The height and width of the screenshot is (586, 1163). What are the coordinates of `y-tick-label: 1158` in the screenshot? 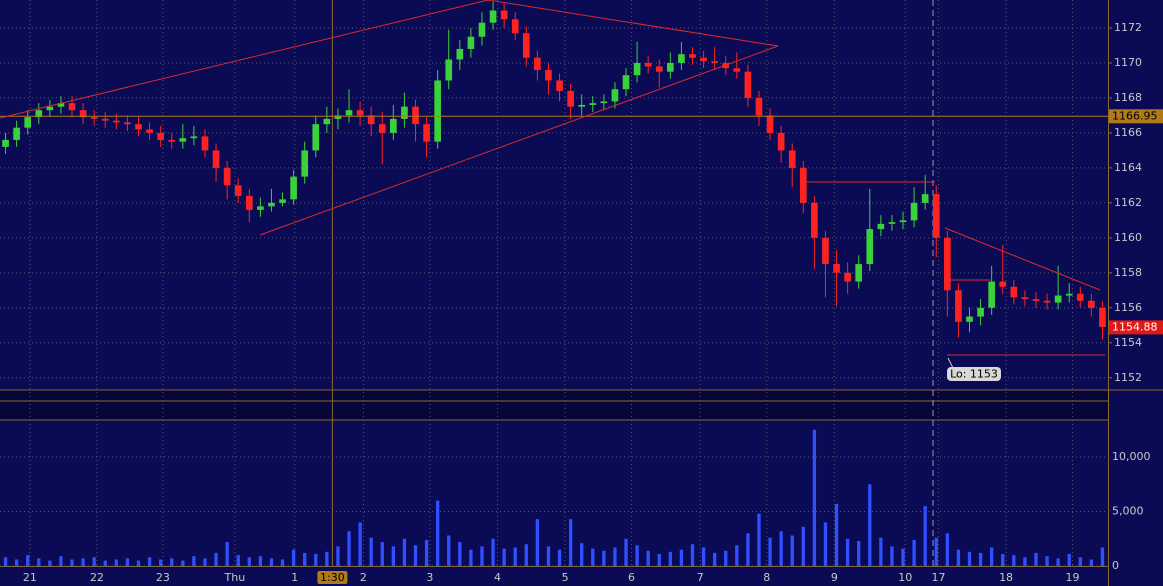 It's located at (1128, 272).